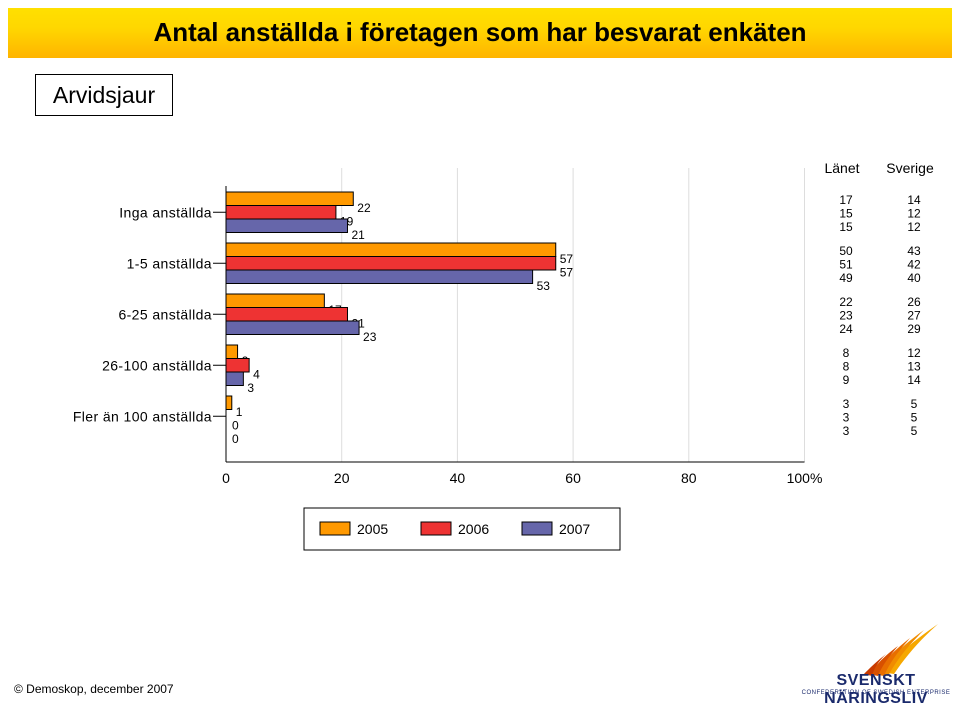 The image size is (960, 708). I want to click on comparison-value: 9, so click(846, 380).